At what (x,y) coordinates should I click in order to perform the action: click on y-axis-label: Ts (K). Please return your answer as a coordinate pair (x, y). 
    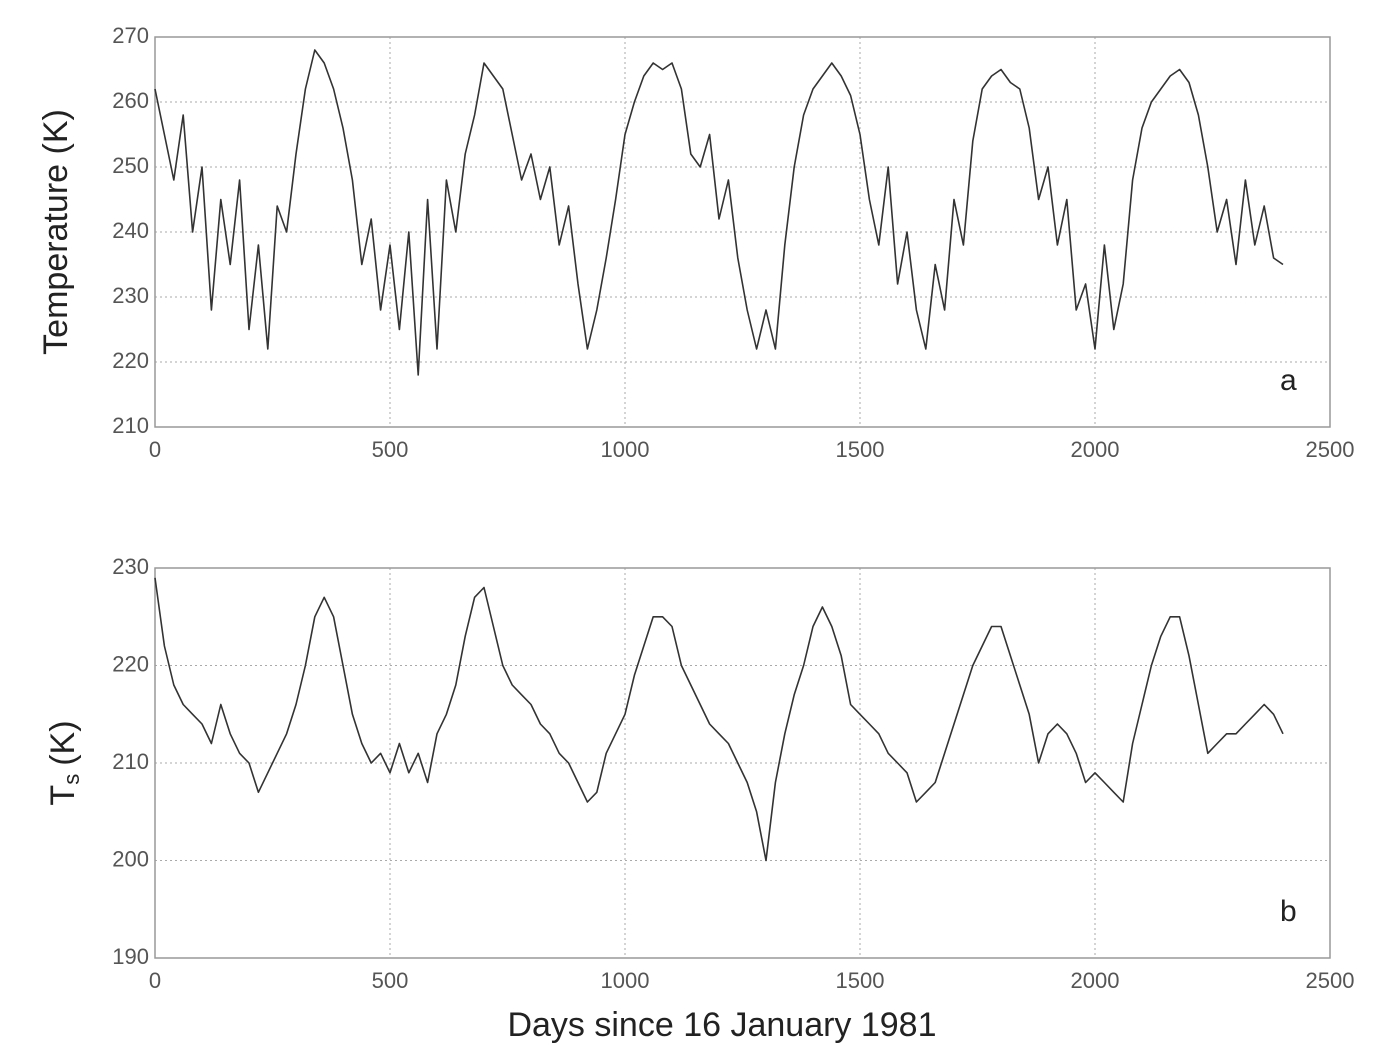
    Looking at the image, I should click on (64, 762).